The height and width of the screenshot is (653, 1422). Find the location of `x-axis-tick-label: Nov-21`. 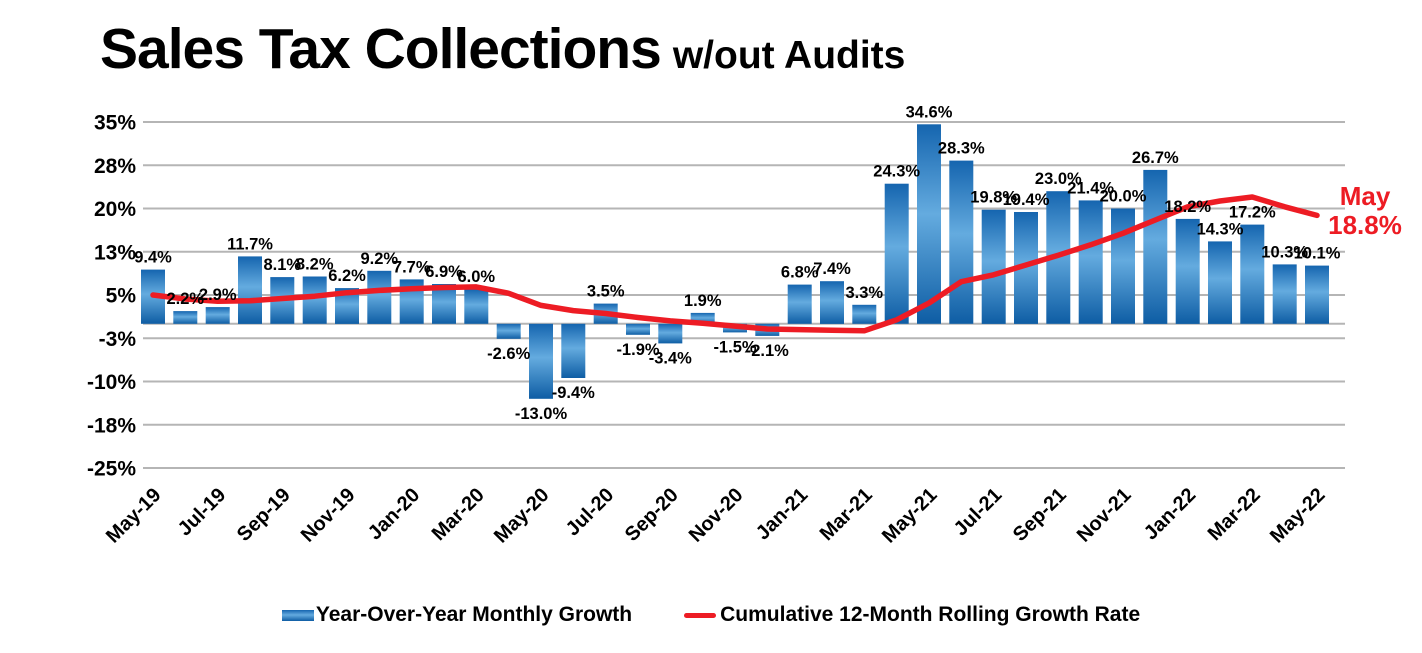

x-axis-tick-label: Nov-21 is located at coordinates (1104, 515).